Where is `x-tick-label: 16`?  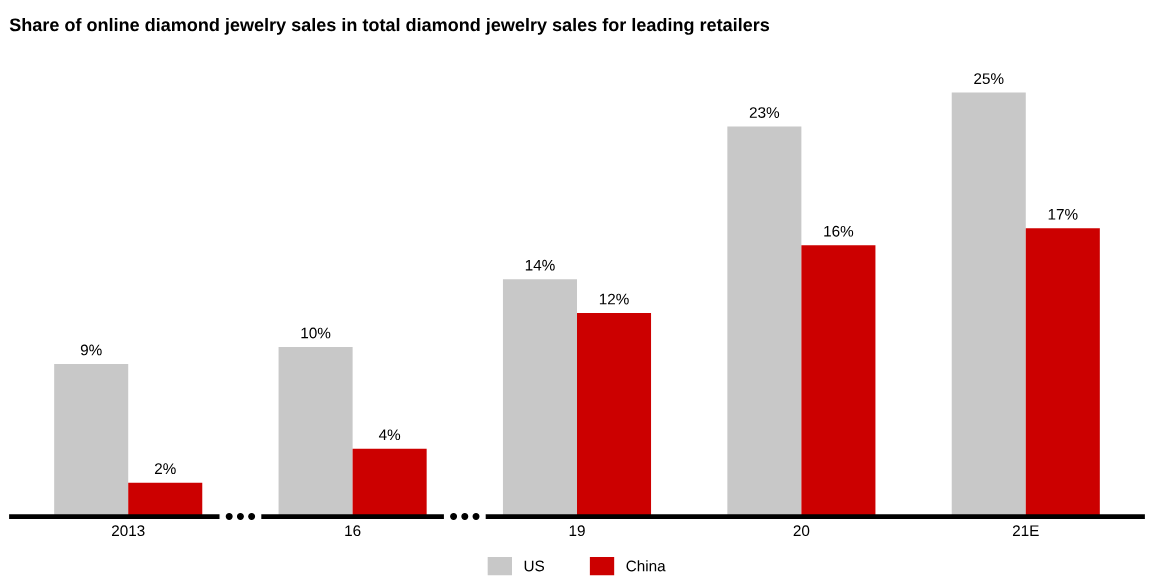 x-tick-label: 16 is located at coordinates (353, 531).